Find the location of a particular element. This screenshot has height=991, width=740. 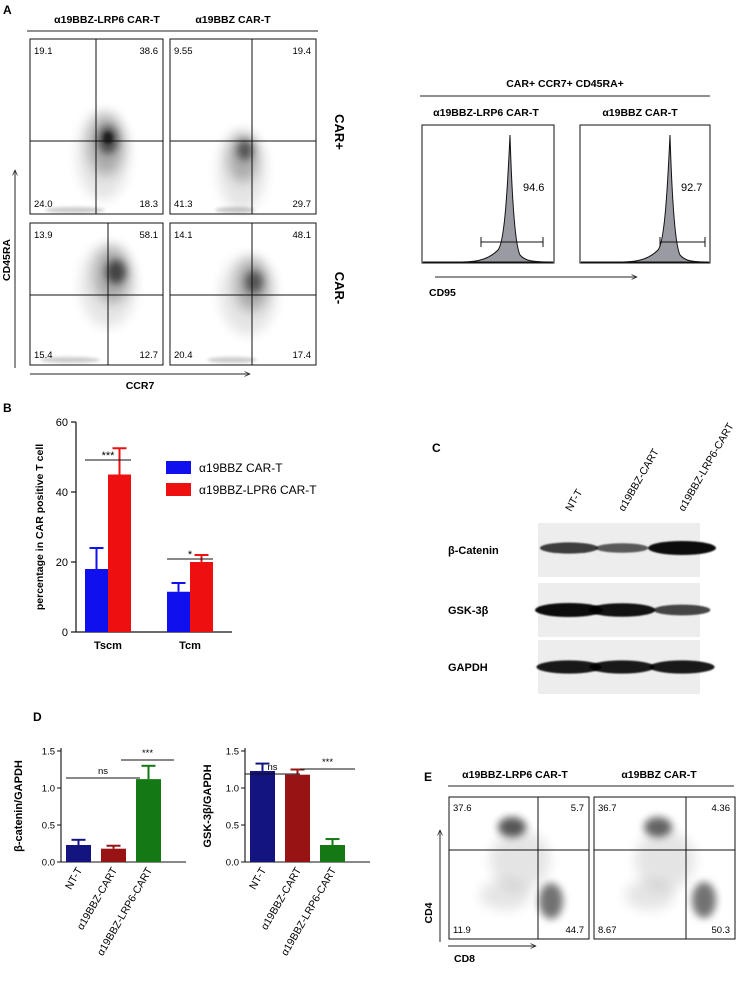

flow-plot-19bbz-carneg: 14.1 48.1 20.4 17.4 is located at coordinates (243, 294).